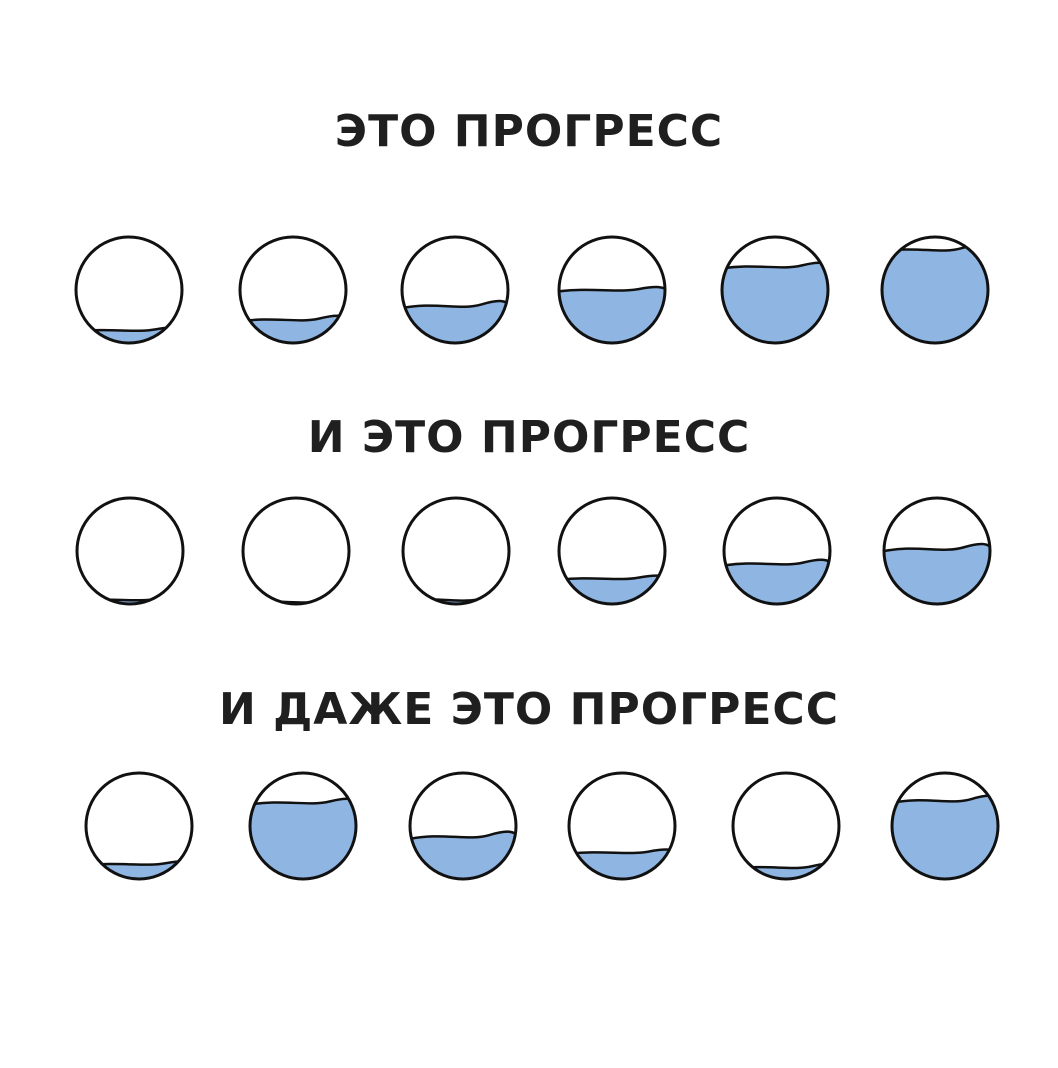  I want to click on heading-progress-1: ЭТО ПРОГРЕСС, so click(529, 131).